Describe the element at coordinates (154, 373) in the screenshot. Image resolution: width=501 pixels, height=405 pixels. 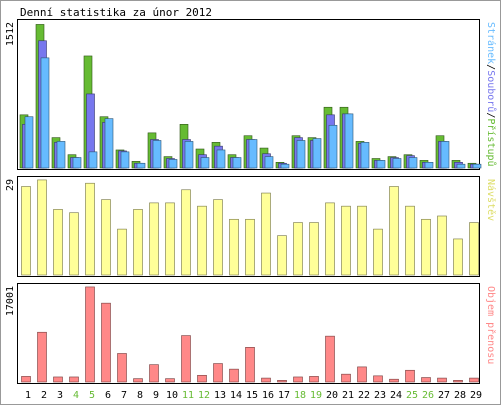
I see `kbytes-bar-Objem přenosu-9` at that location.